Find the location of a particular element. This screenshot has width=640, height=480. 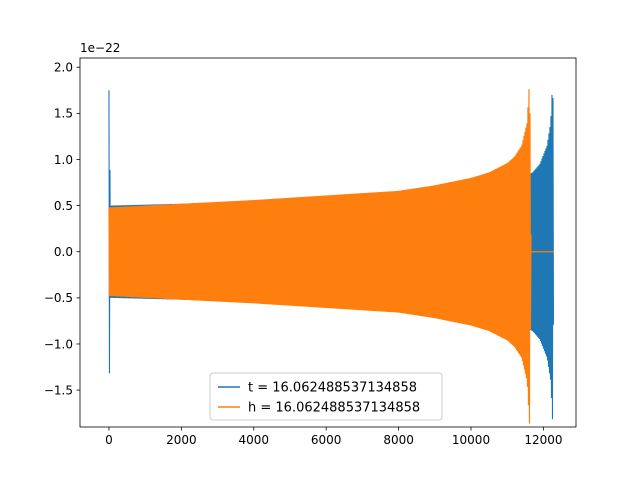

x-tick-label: 10000 is located at coordinates (471, 440).